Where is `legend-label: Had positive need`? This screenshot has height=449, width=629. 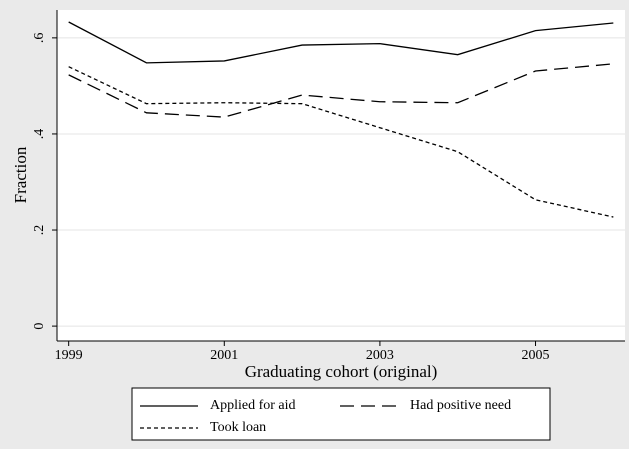
legend-label: Had positive need is located at coordinates (460, 405).